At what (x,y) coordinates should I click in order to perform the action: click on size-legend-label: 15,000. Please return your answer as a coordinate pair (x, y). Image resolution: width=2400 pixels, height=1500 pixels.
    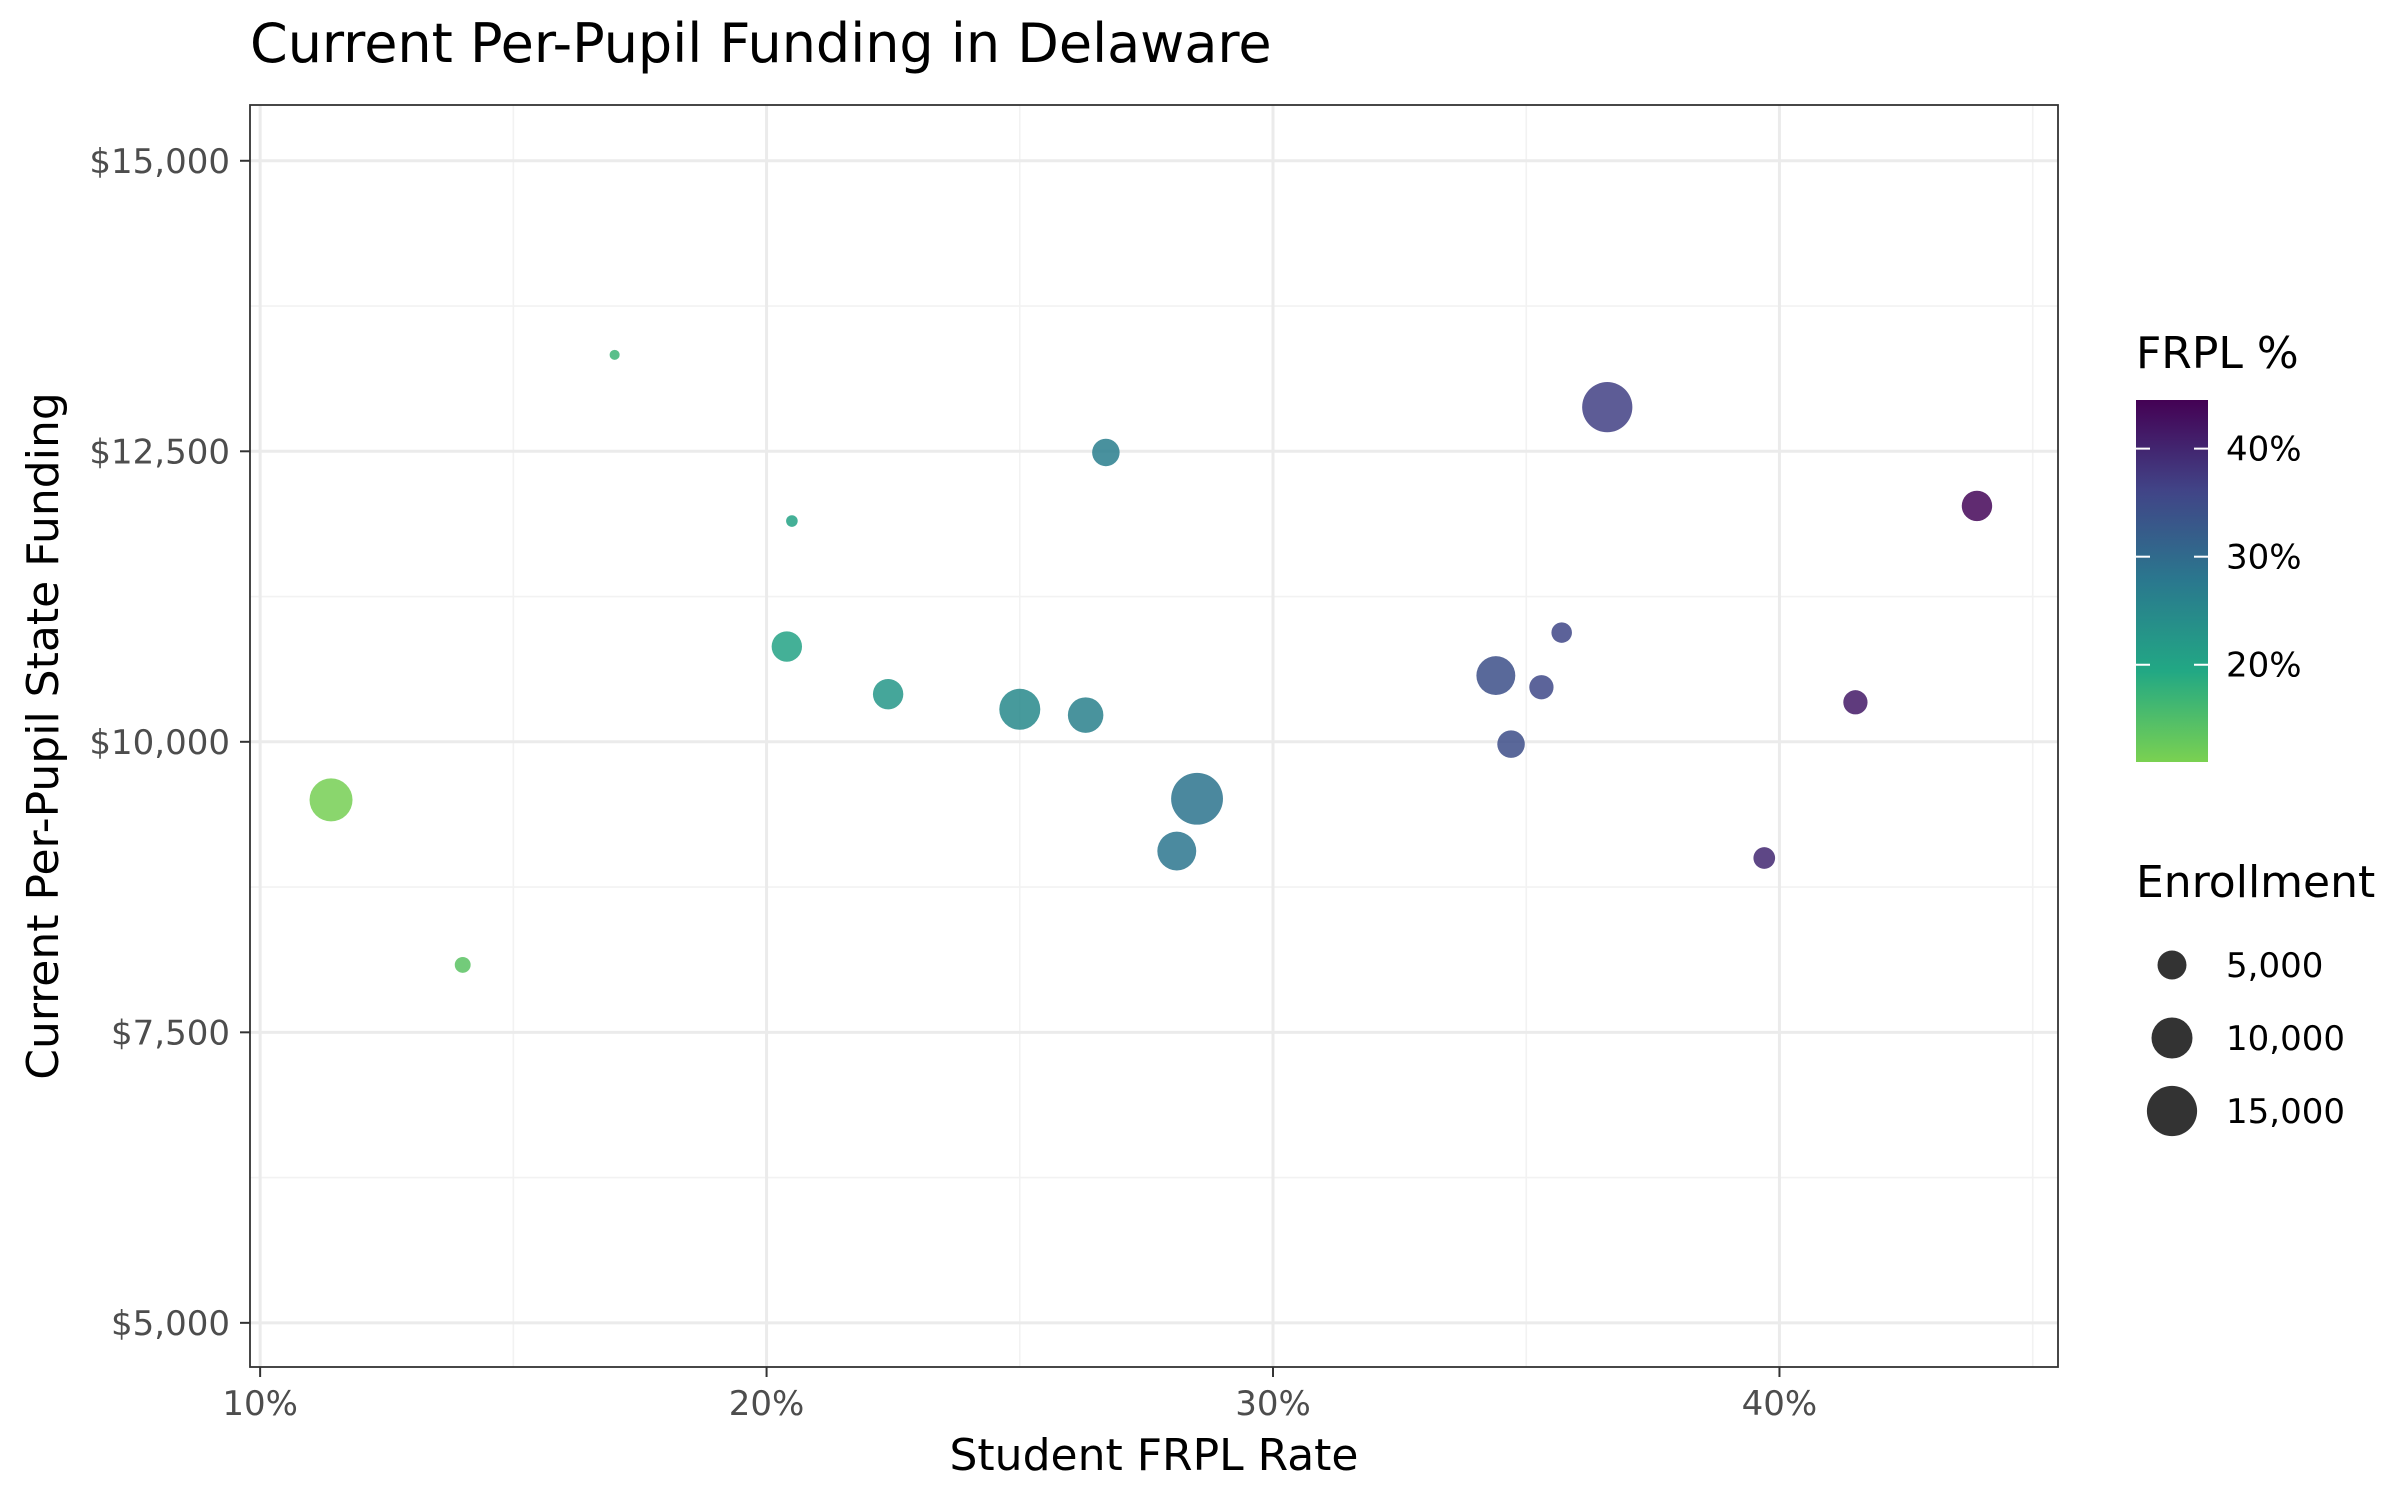
    Looking at the image, I should click on (2285, 1112).